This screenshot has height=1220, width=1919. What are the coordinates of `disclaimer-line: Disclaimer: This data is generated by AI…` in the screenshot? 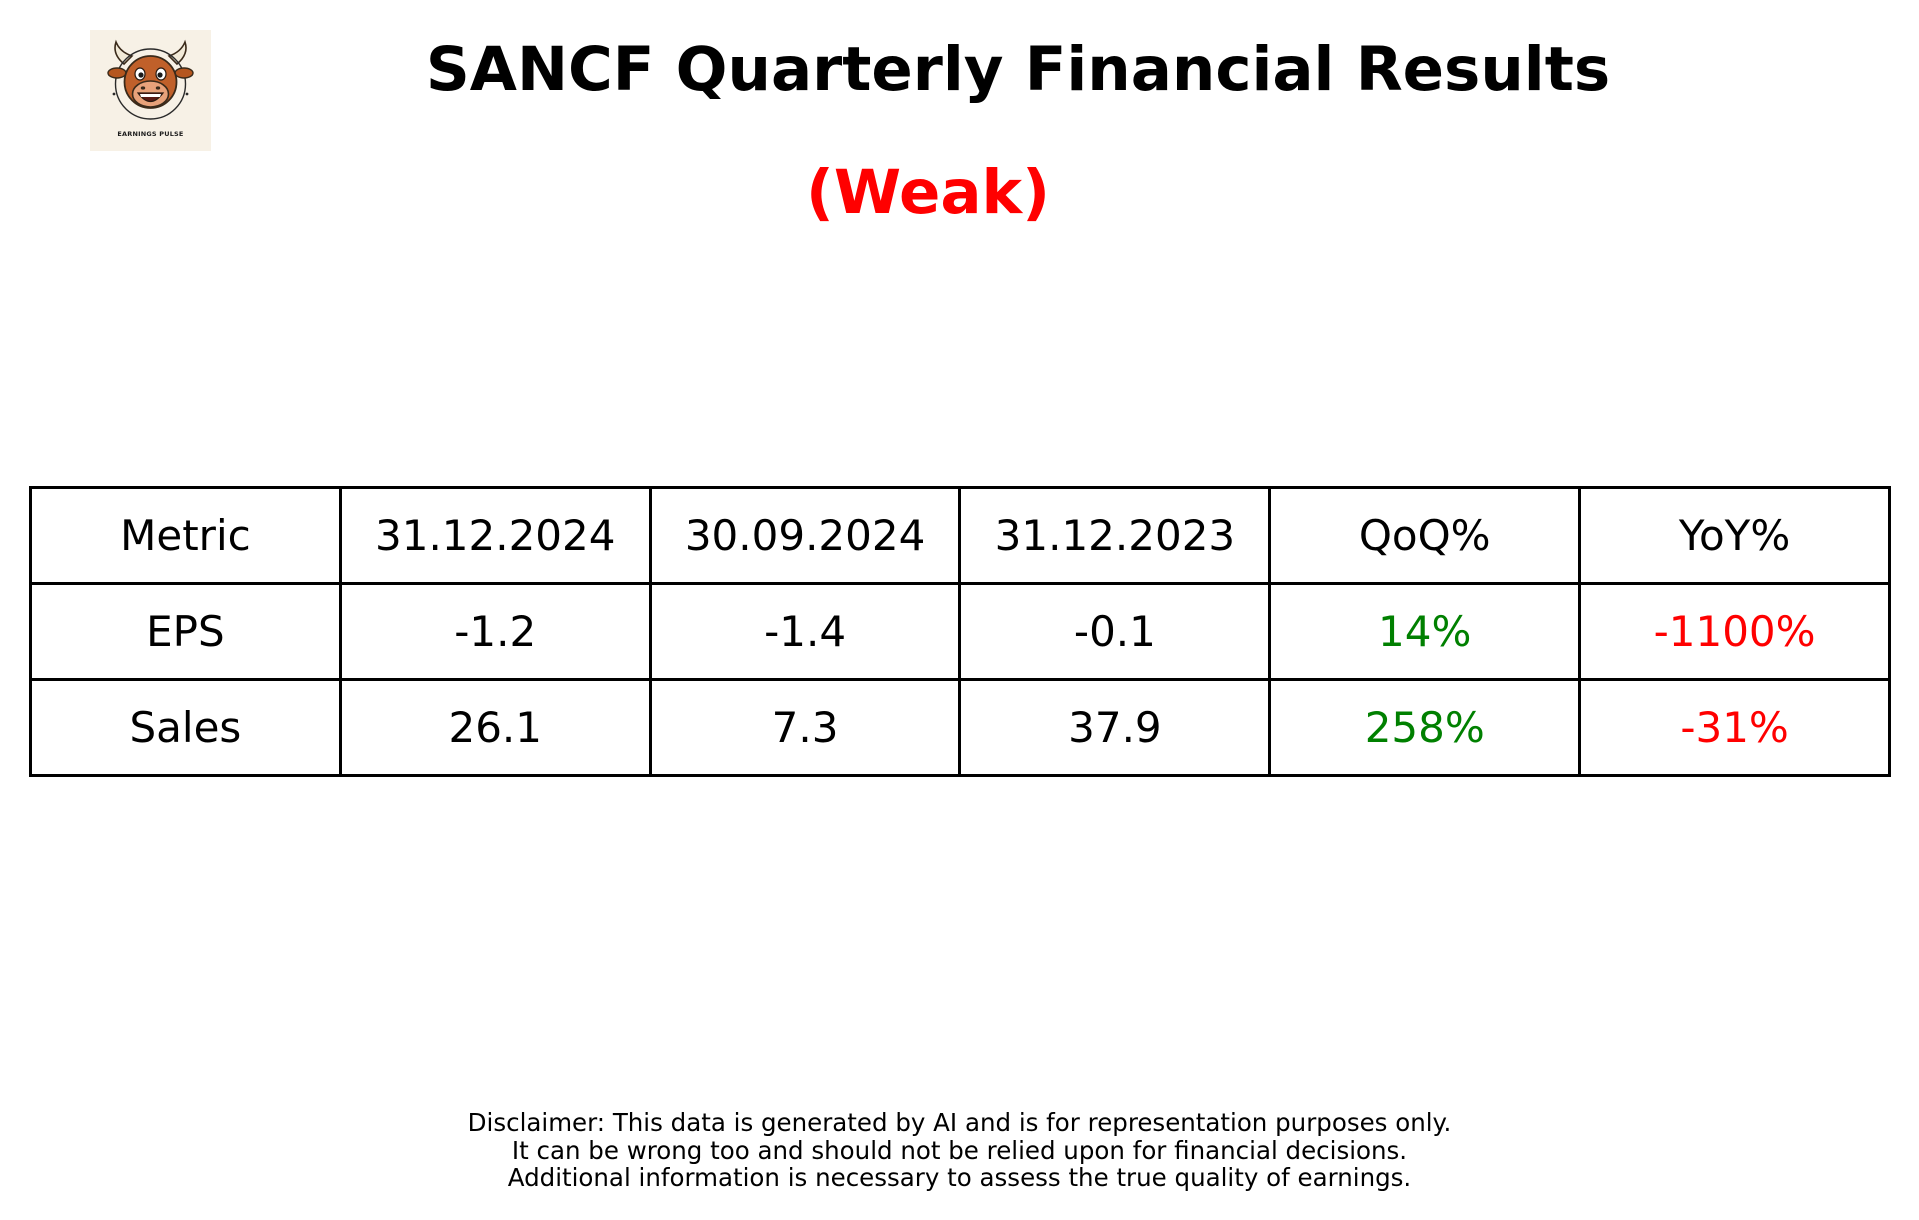 It's located at (959, 1122).